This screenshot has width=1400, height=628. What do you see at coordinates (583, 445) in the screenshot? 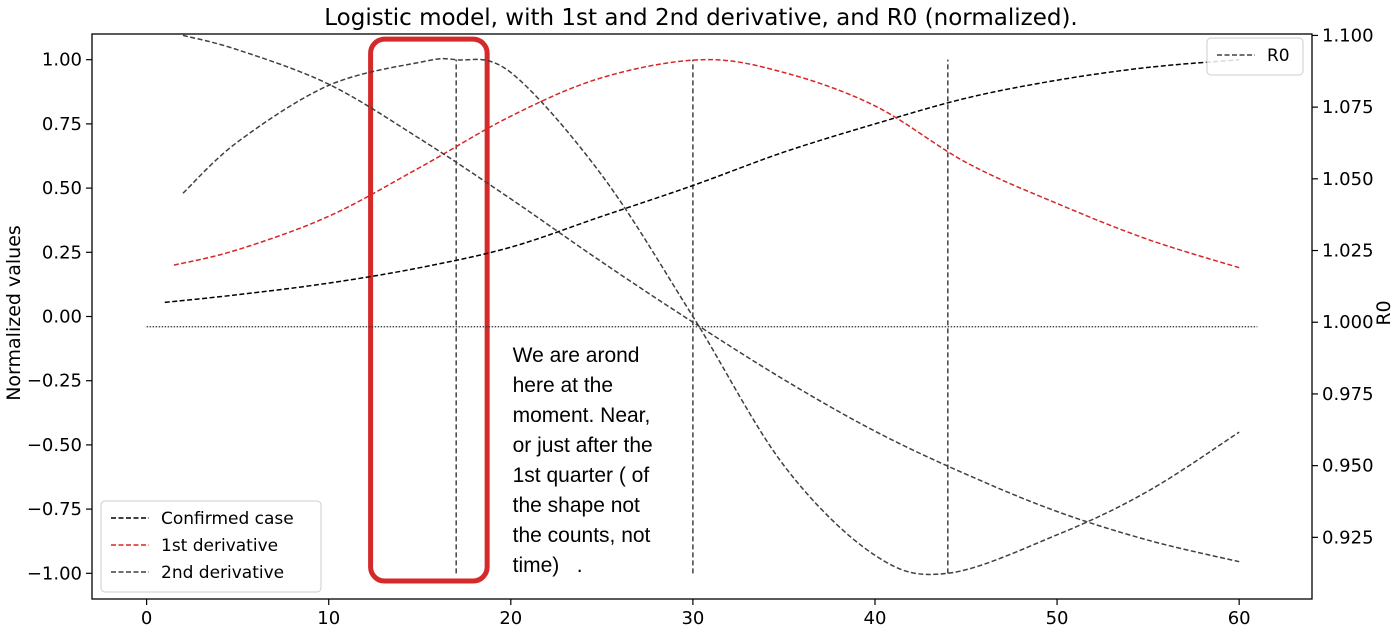
I see `annotation-line-4: or just after the` at bounding box center [583, 445].